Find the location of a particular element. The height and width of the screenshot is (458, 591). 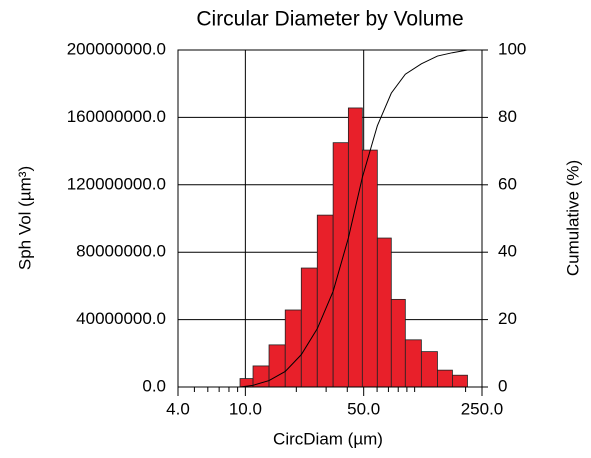

y2-tick-label: 100 is located at coordinates (512, 48).